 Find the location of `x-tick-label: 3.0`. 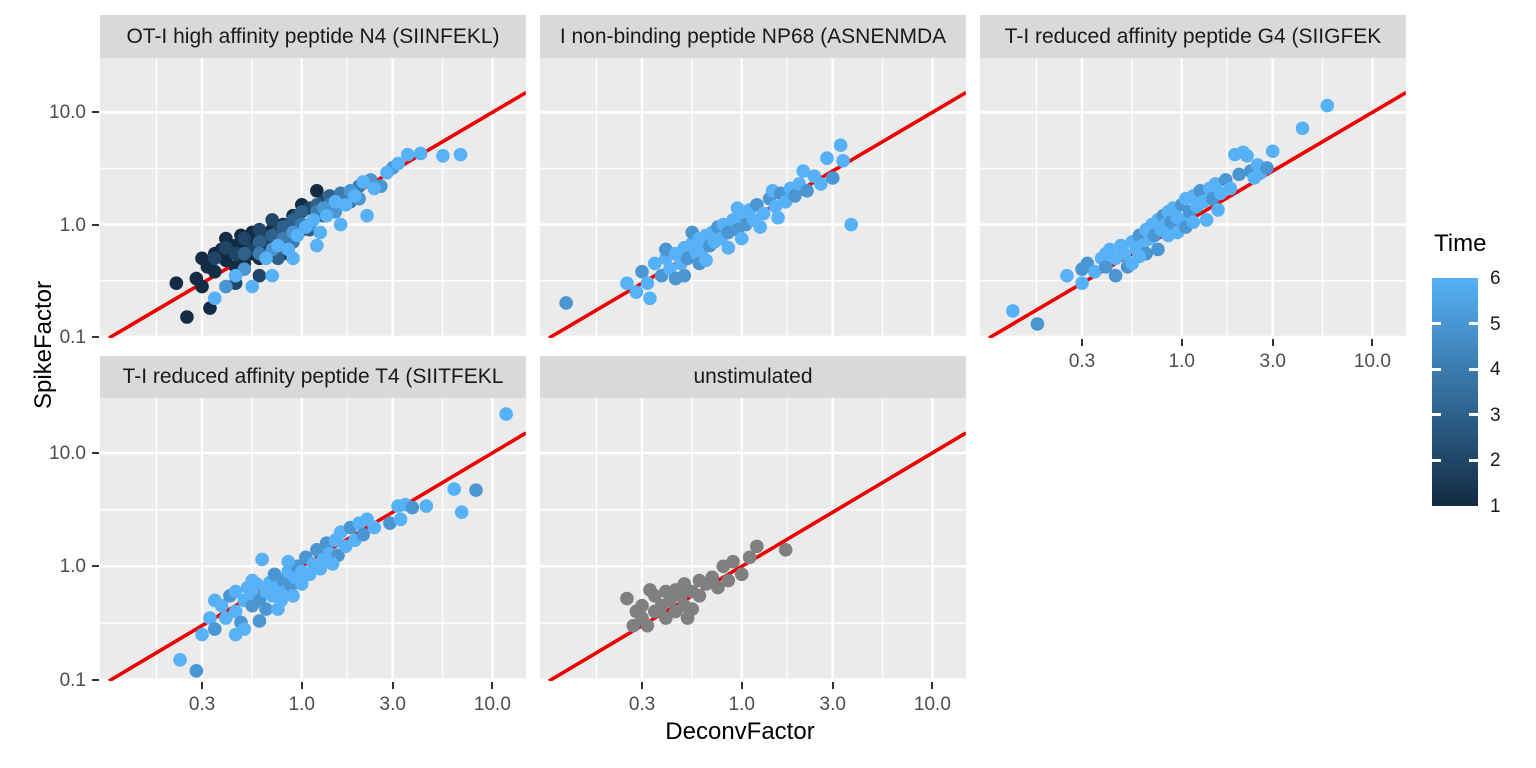

x-tick-label: 3.0 is located at coordinates (1272, 361).